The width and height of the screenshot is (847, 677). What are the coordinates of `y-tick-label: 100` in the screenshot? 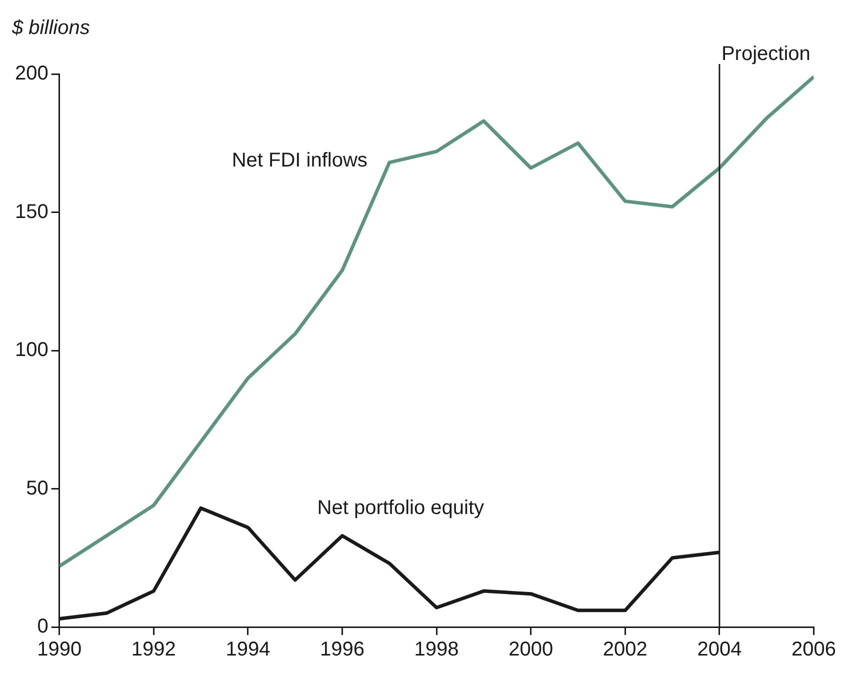 It's located at (31, 350).